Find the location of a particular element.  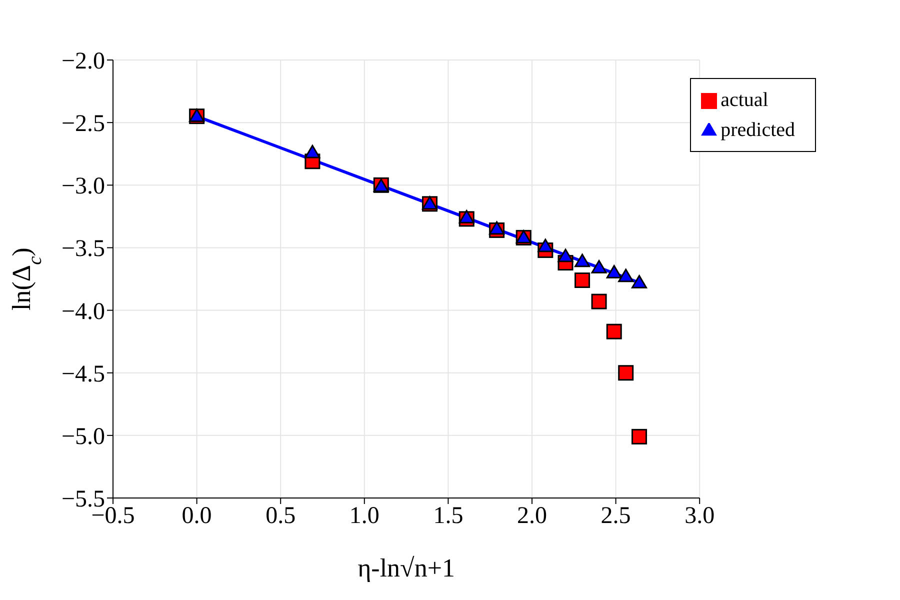

x-tick-label: 0.0 is located at coordinates (197, 516).